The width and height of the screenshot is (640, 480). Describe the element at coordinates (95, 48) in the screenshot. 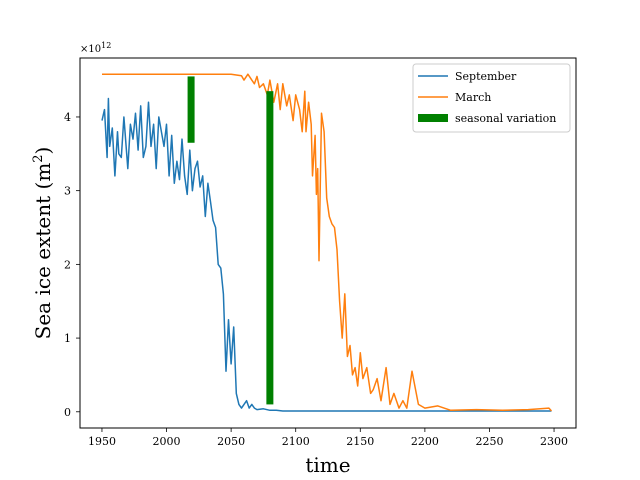

I see `y-offset-label: ×10¹²` at that location.